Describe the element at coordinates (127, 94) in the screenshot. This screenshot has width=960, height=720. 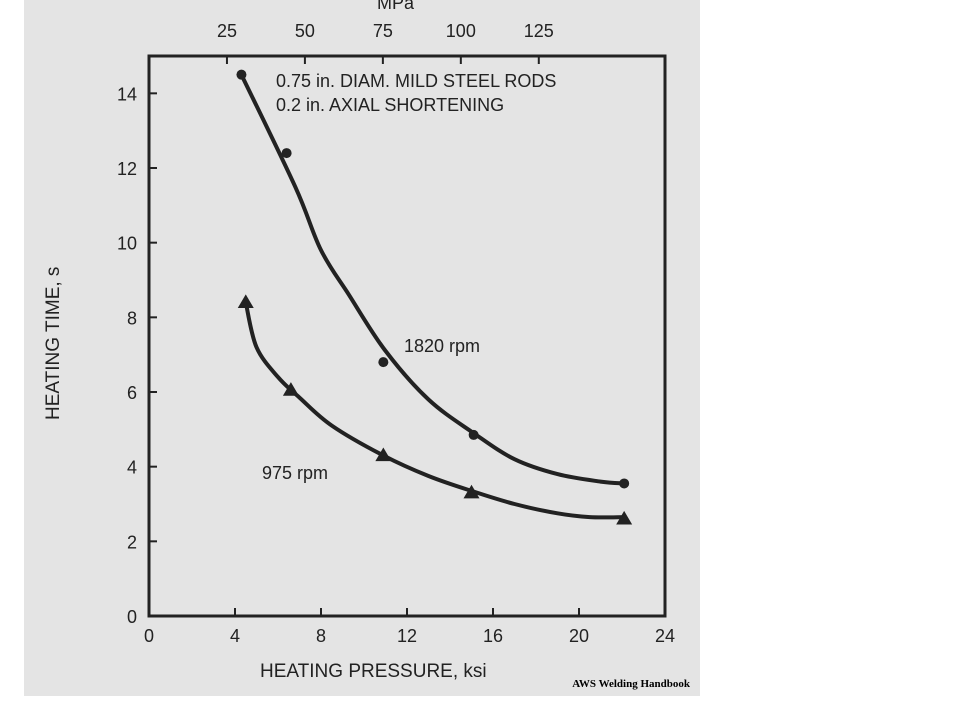
I see `y-tick-label: 14` at that location.